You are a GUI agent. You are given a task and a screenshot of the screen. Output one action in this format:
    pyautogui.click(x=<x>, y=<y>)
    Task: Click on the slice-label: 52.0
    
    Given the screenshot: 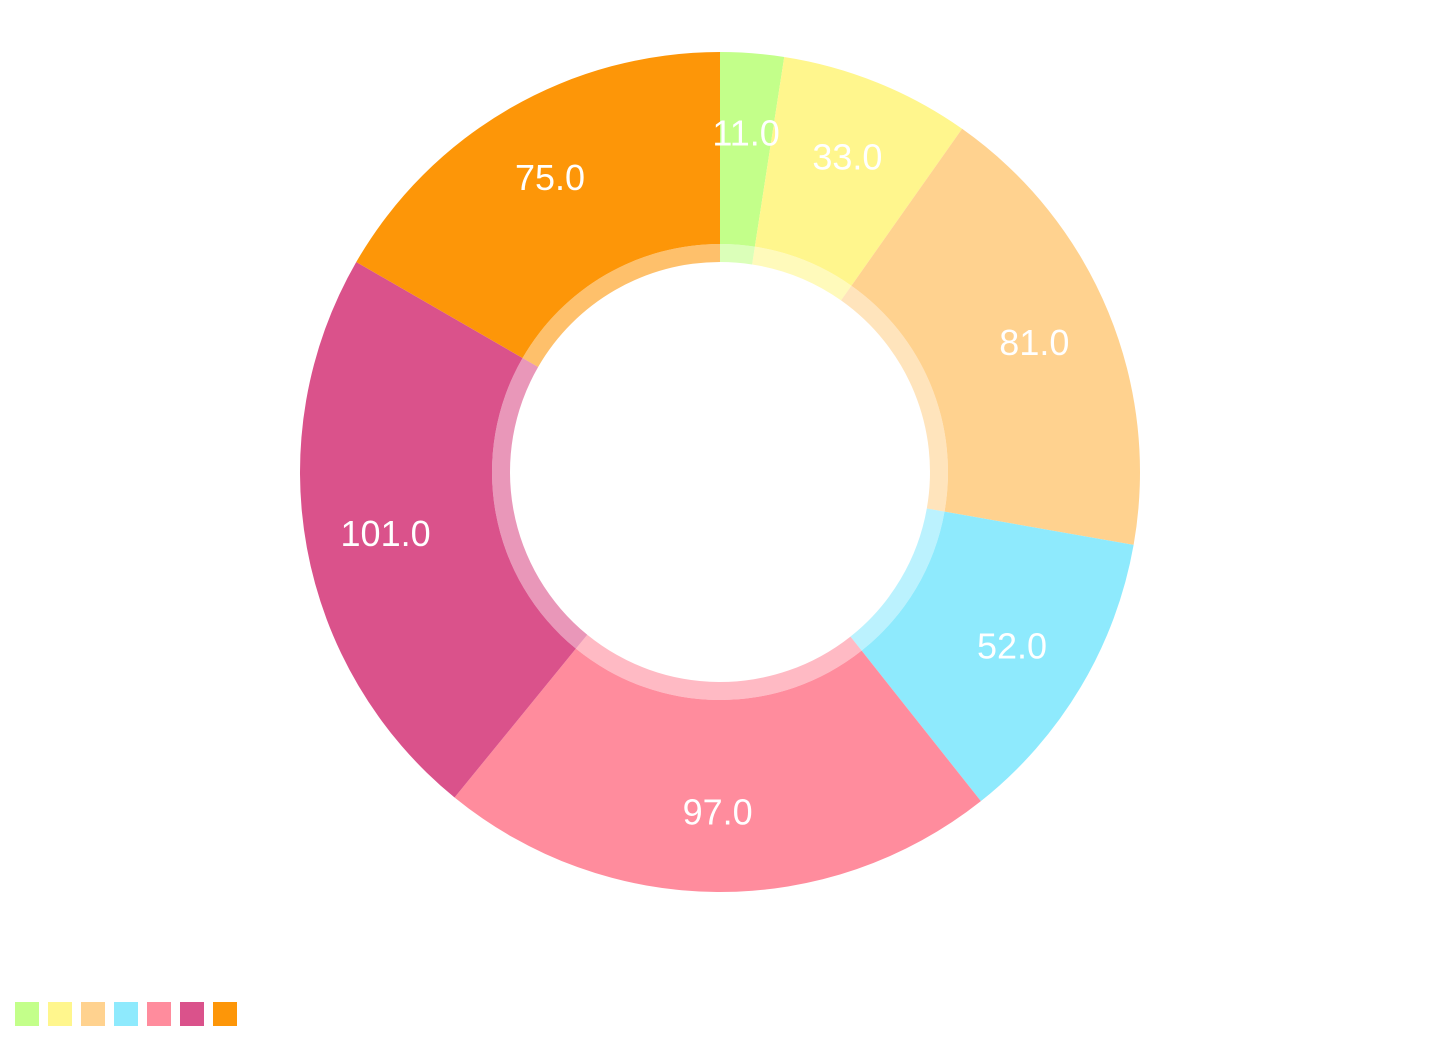 What is the action you would take?
    pyautogui.click(x=1012, y=646)
    